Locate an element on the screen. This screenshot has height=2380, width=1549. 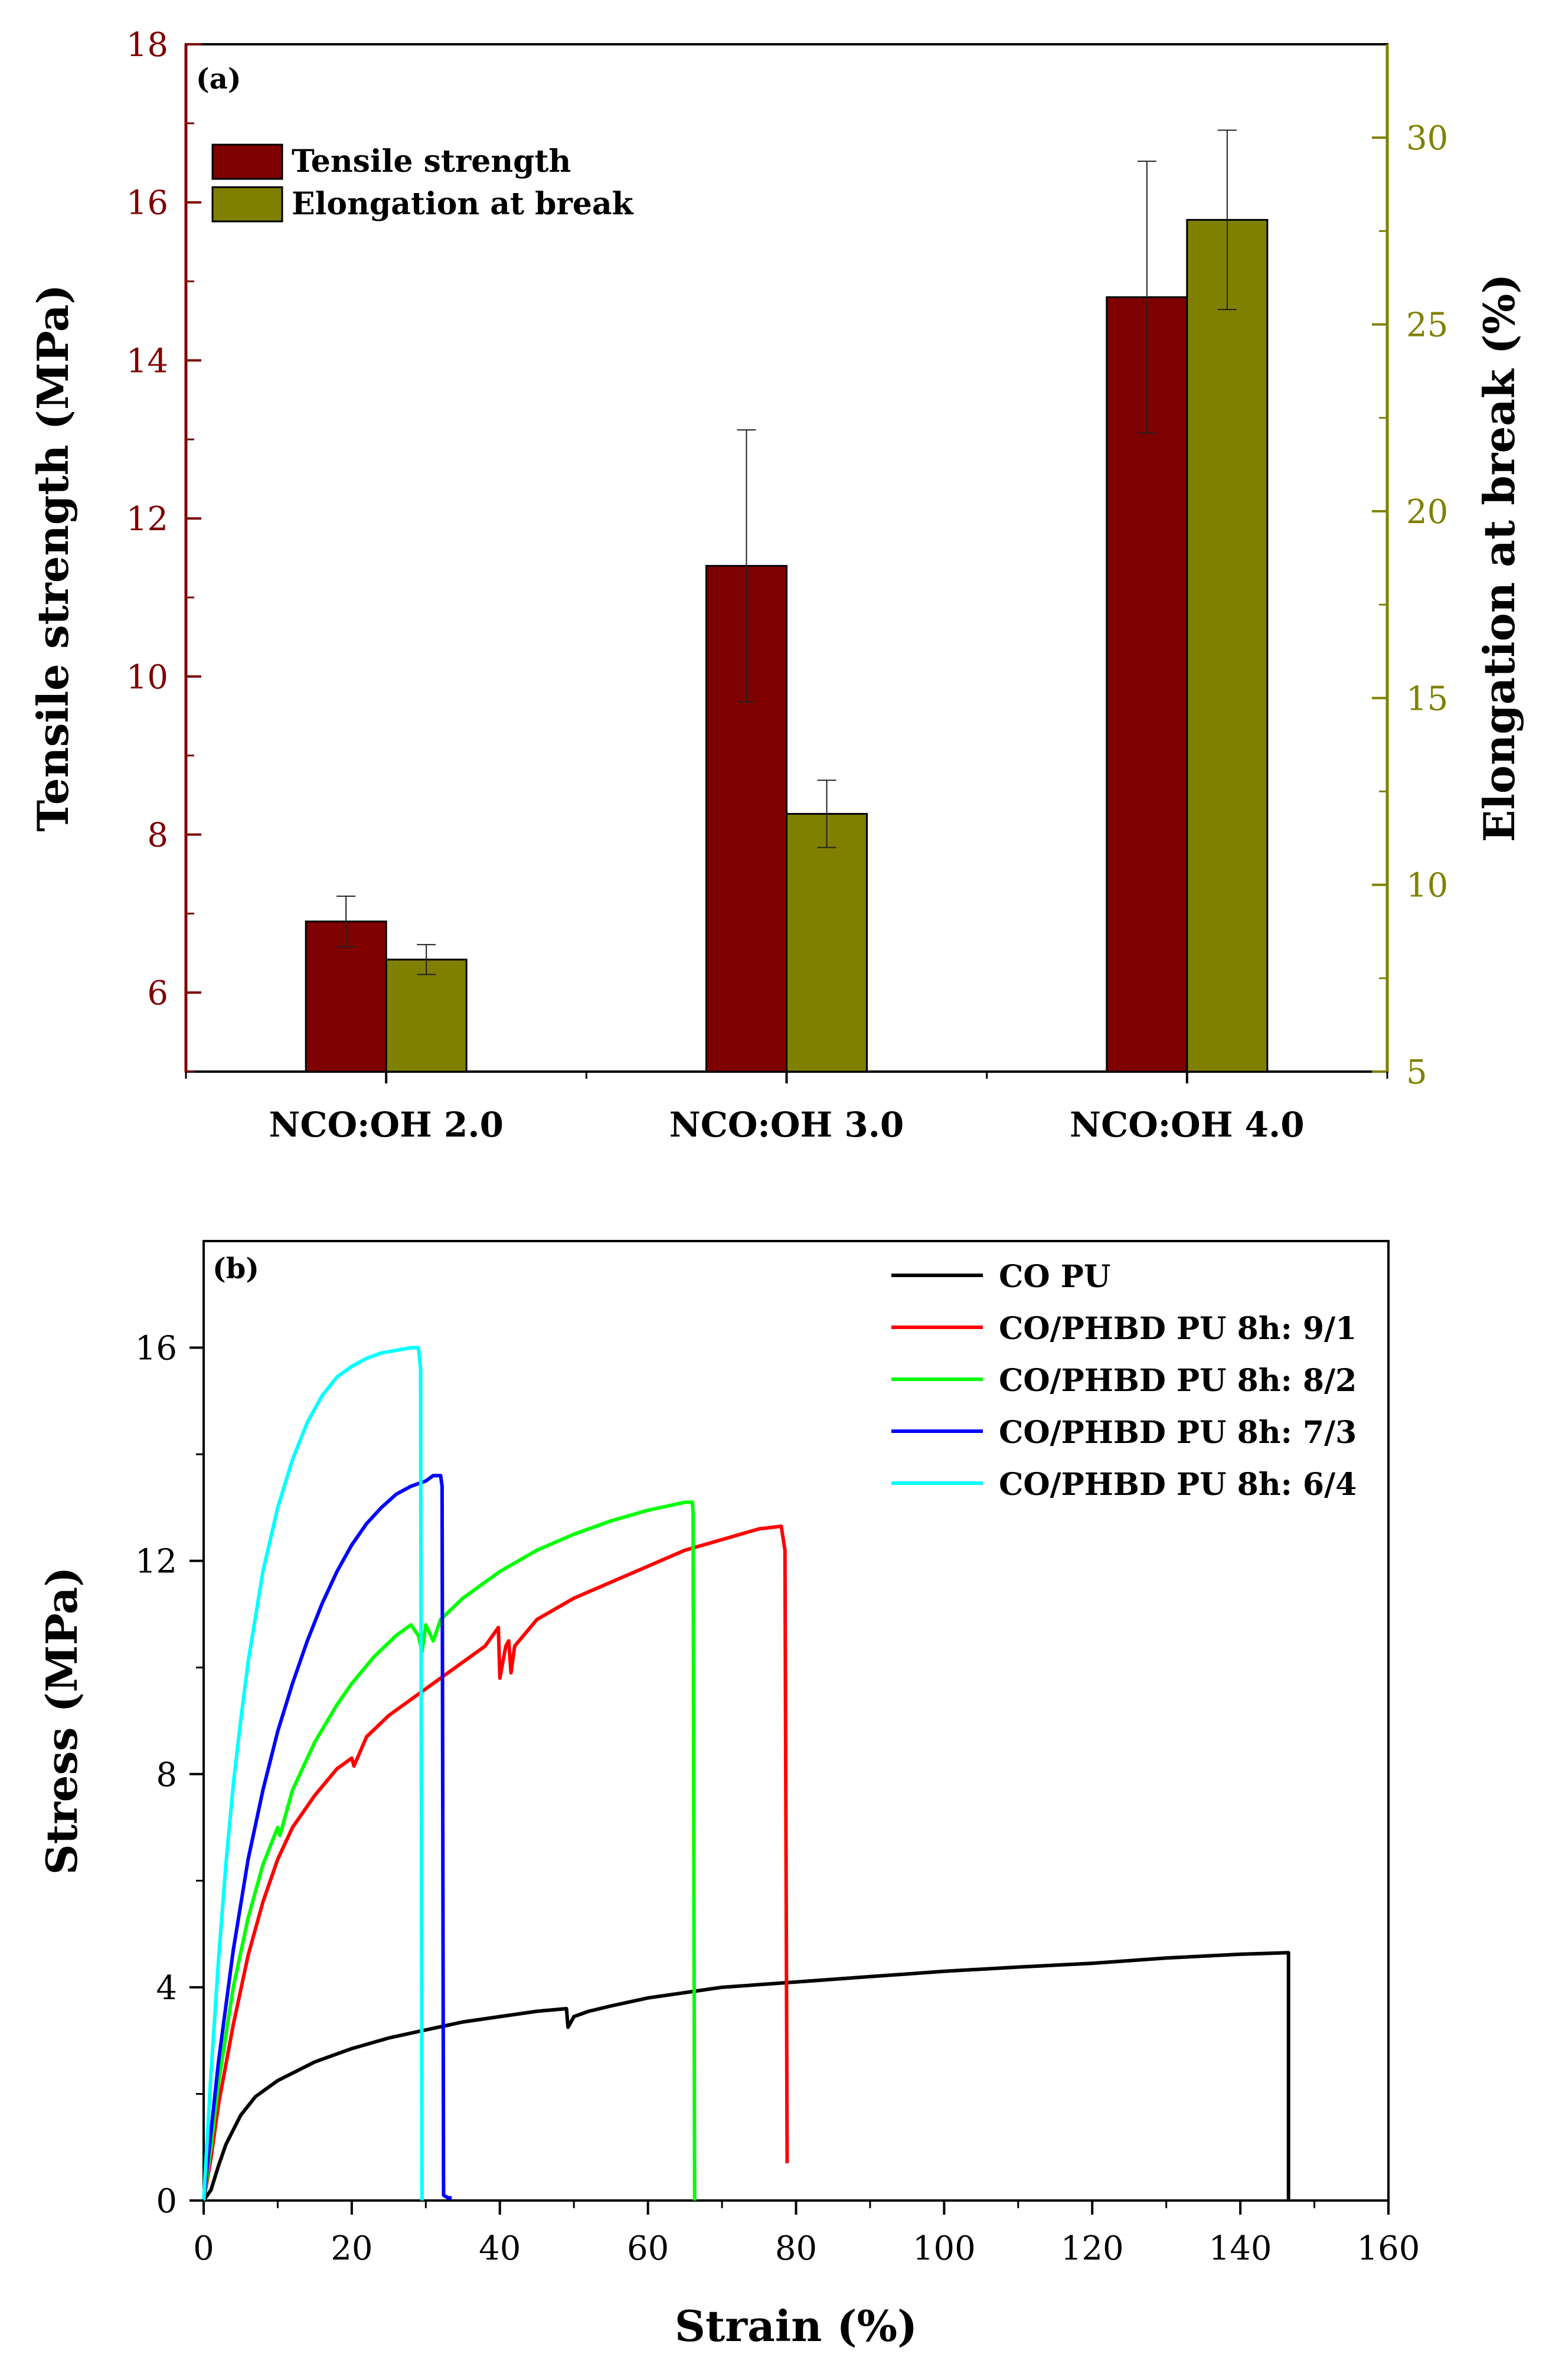
panel-a-right-axis: 5 10 15 20 25 30 is located at coordinates (1410, 568).